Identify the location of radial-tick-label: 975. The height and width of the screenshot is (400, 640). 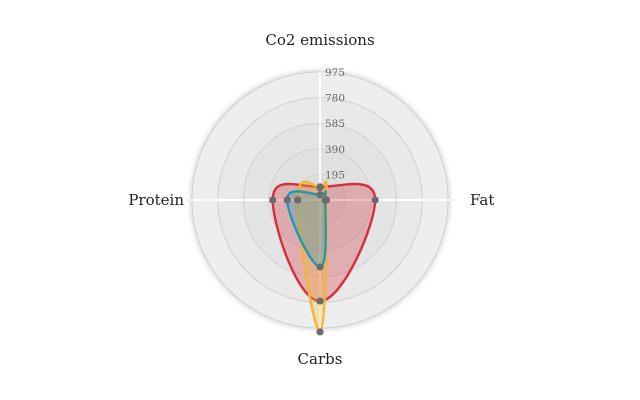
(335, 73).